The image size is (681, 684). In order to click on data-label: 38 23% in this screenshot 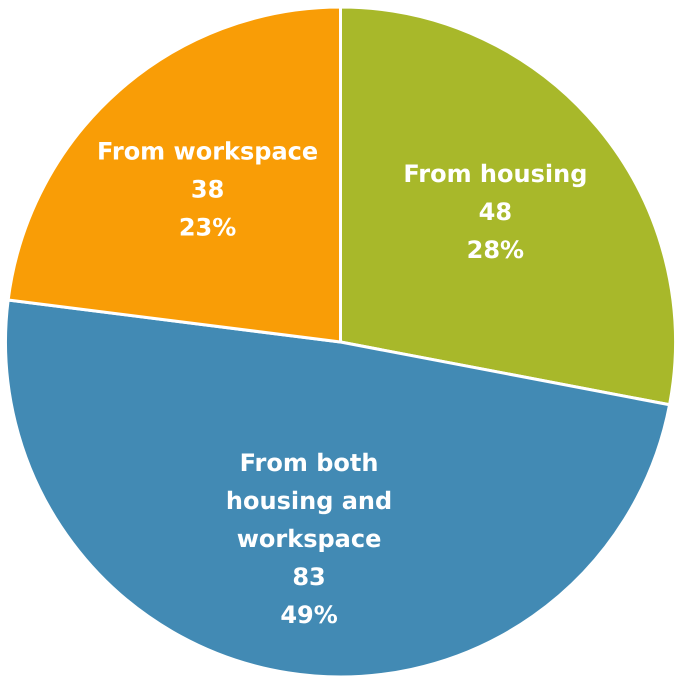, I will do `click(207, 208)`.